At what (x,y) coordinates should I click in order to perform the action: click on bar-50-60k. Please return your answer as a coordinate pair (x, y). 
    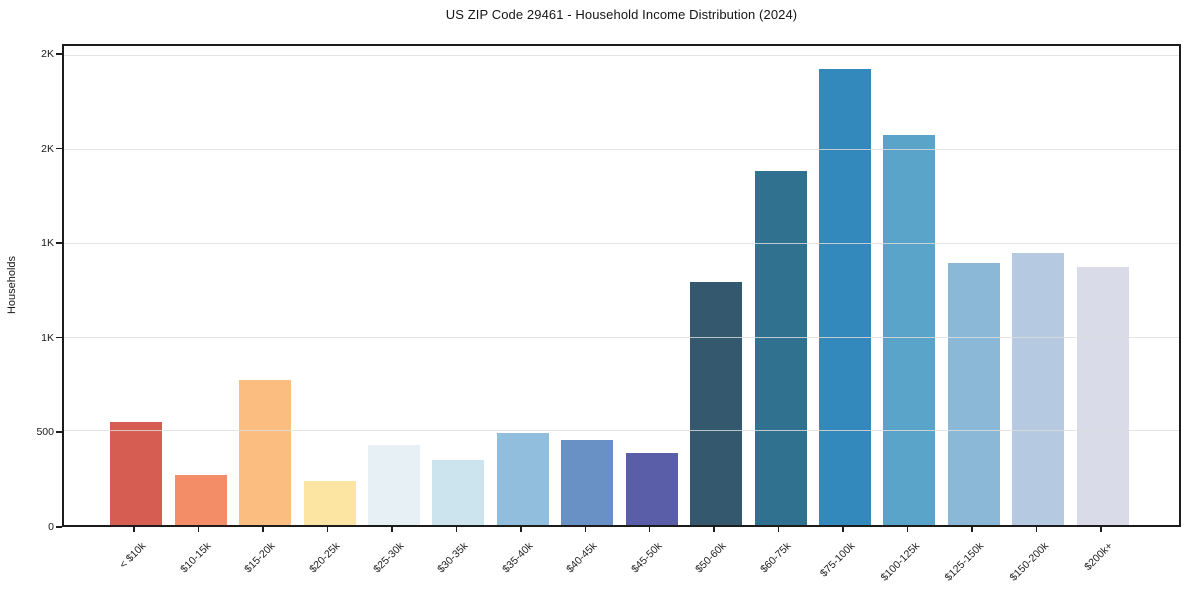
    Looking at the image, I should click on (716, 403).